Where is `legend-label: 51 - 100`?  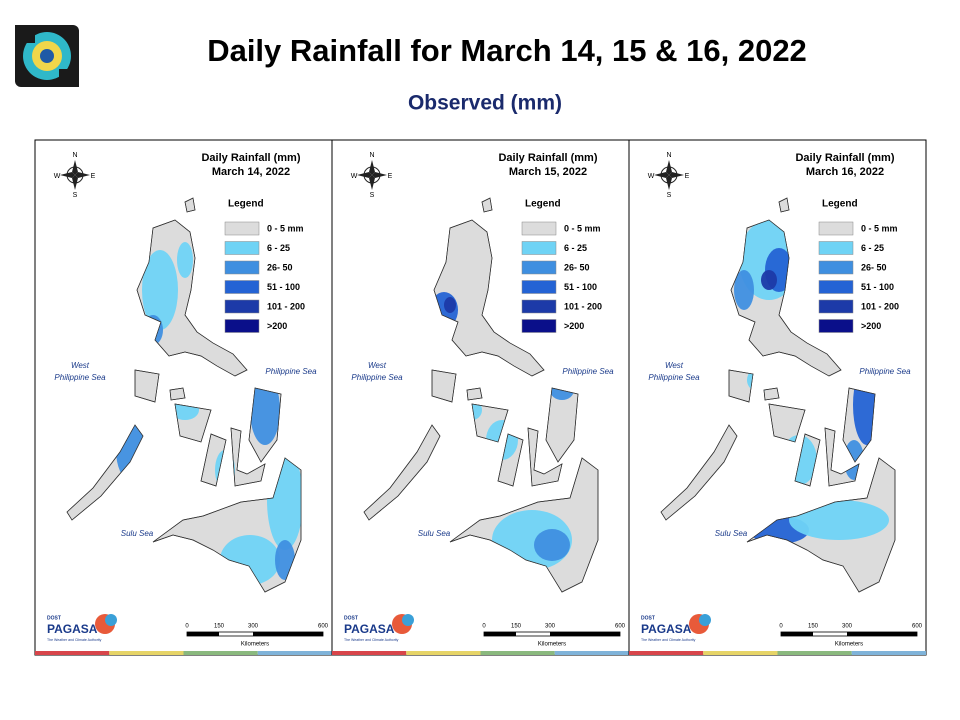
legend-label: 51 - 100 is located at coordinates (580, 287).